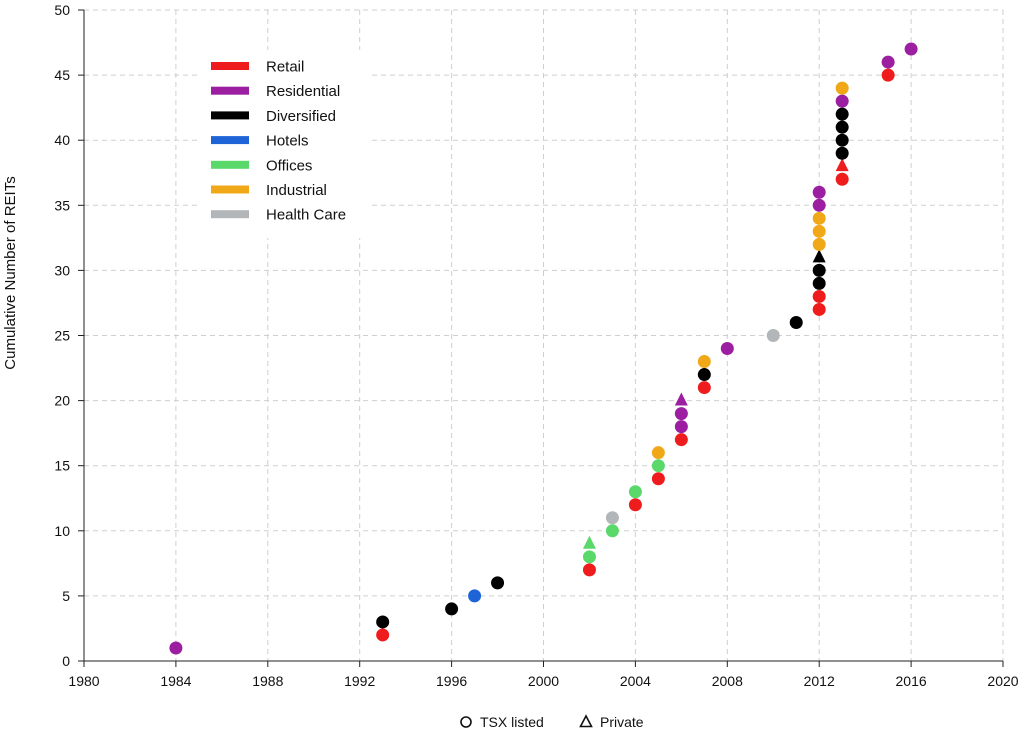  I want to click on legend-label-retail: Retail, so click(285, 67).